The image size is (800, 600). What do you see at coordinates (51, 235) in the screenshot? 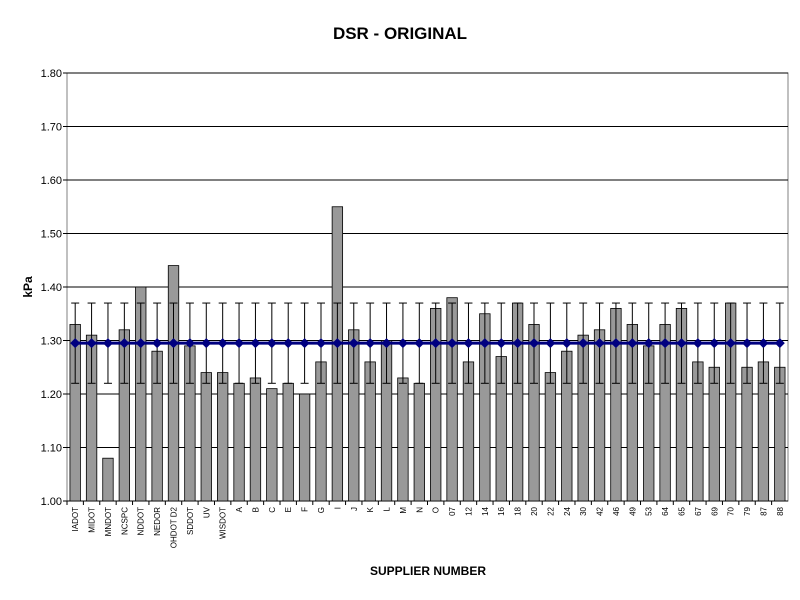
I see `y-tick-label: 1.50` at bounding box center [51, 235].